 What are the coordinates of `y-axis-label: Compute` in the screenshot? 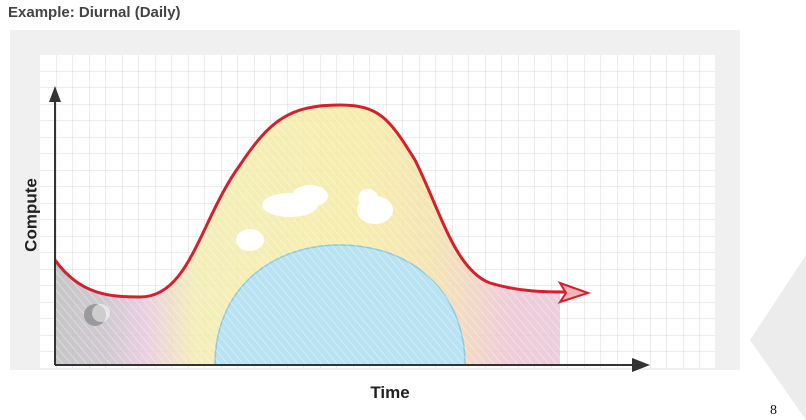 It's located at (30, 215).